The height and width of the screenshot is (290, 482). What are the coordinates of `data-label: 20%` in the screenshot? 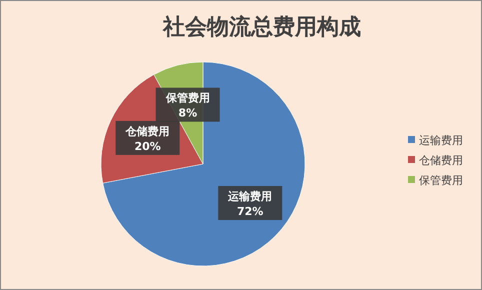 It's located at (147, 146).